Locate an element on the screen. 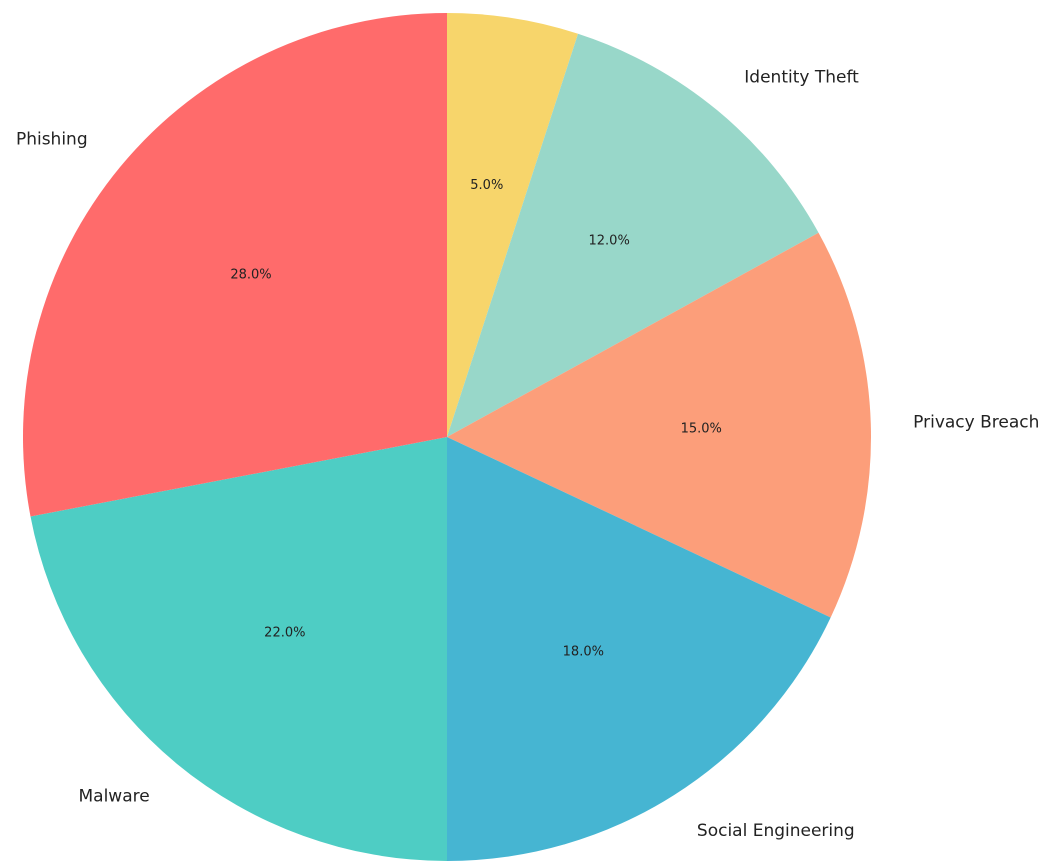 This screenshot has width=1064, height=867. pct-label-identity-theft: 12.0% is located at coordinates (609, 240).